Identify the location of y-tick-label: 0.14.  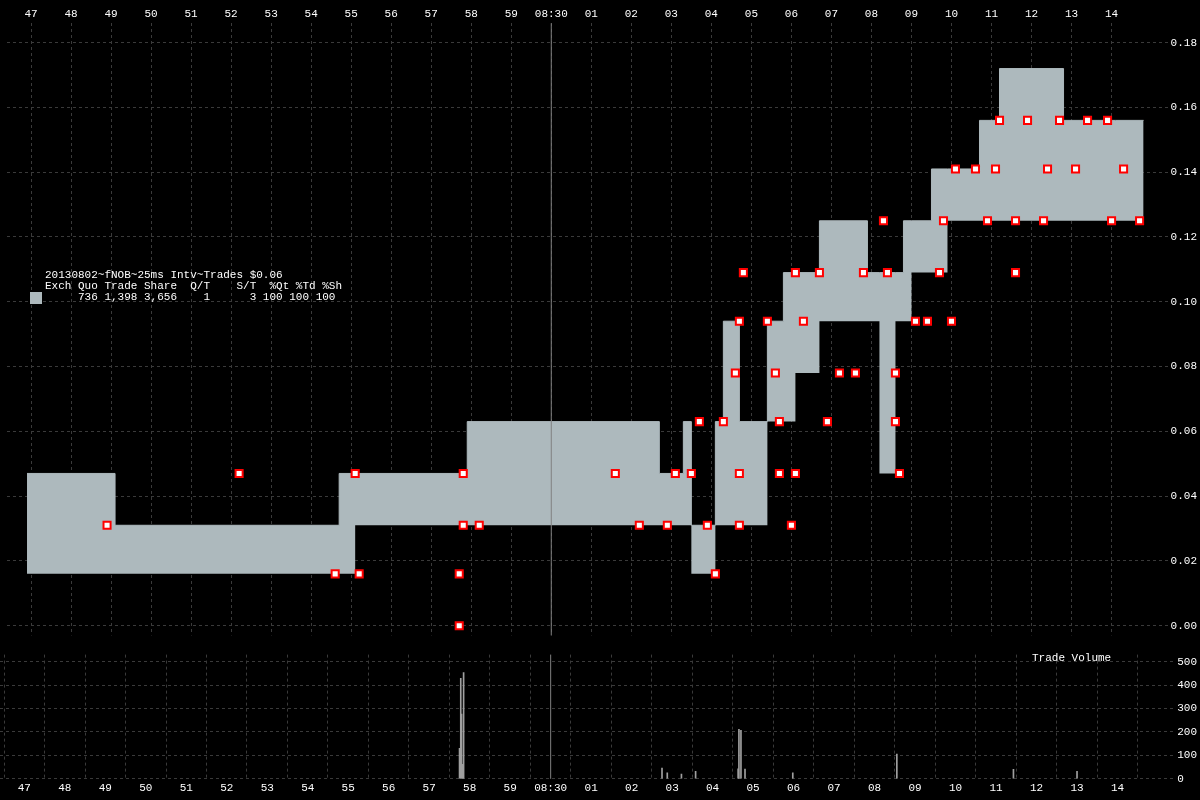
(1184, 172).